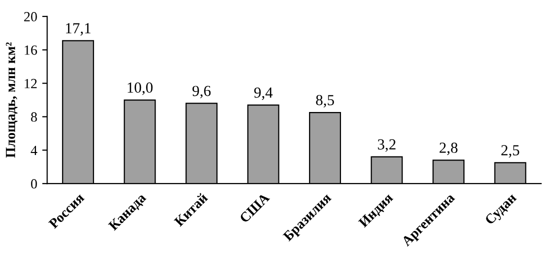 The image size is (555, 274). Describe the element at coordinates (140, 88) in the screenshot. I see `data-label: 10,0` at that location.